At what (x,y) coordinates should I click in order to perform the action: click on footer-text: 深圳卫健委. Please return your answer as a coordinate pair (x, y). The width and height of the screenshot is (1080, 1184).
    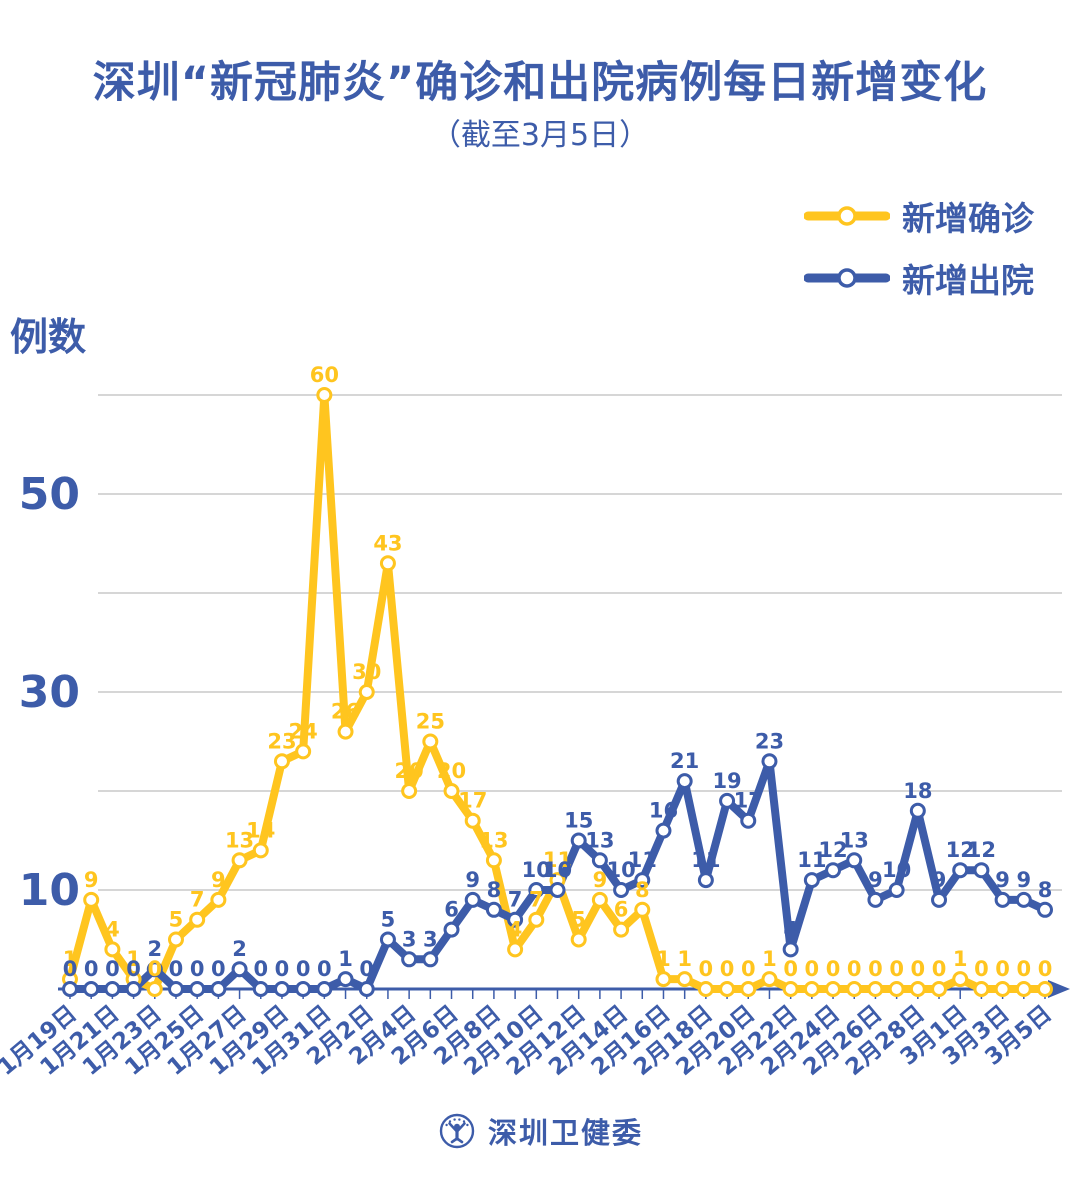
    Looking at the image, I should click on (565, 1133).